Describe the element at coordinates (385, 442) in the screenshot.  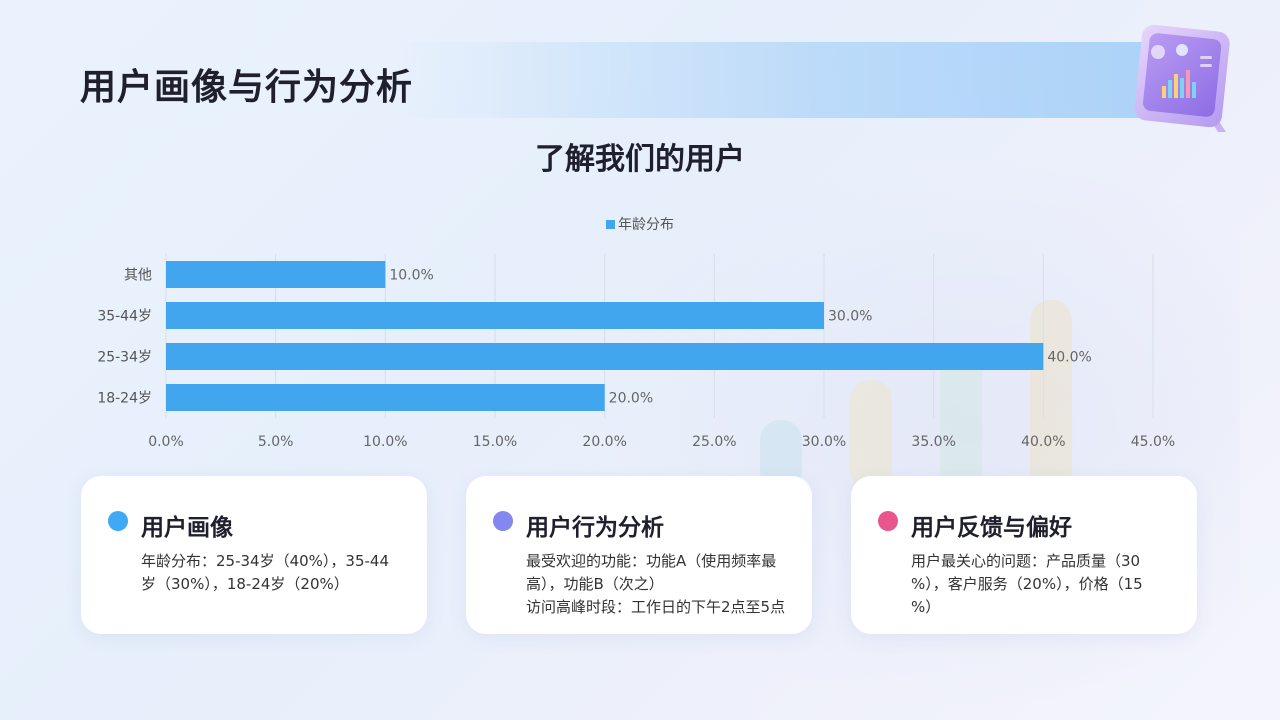
I see `x-tick-label: 10.0%` at that location.